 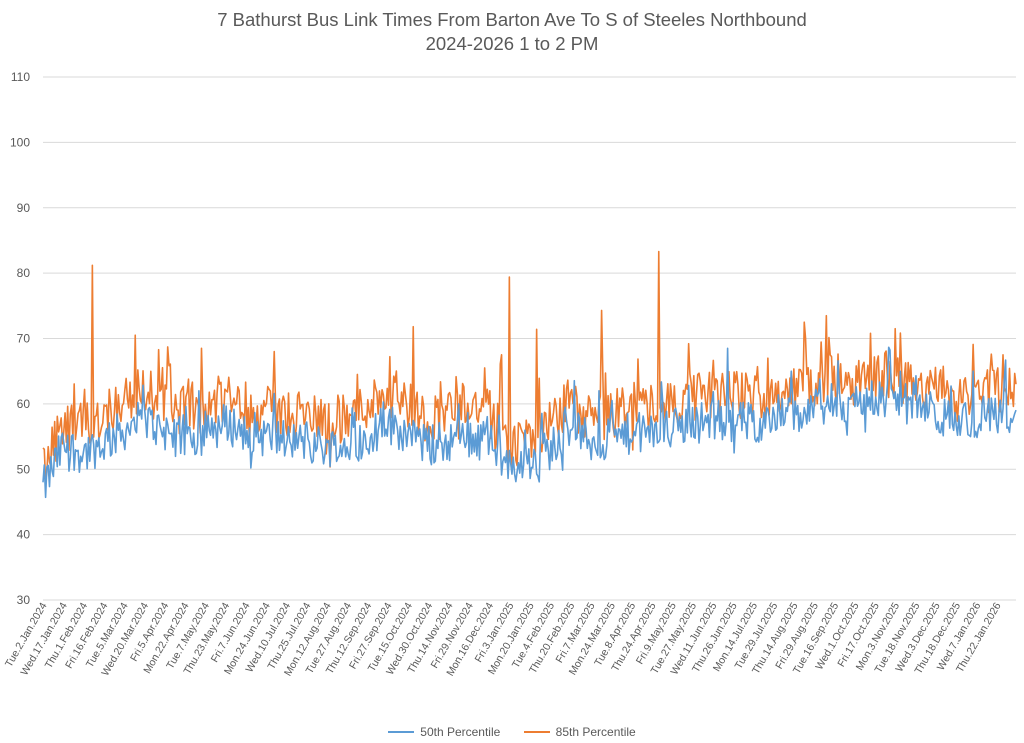 What do you see at coordinates (24, 404) in the screenshot?
I see `y-tick-label: 60` at bounding box center [24, 404].